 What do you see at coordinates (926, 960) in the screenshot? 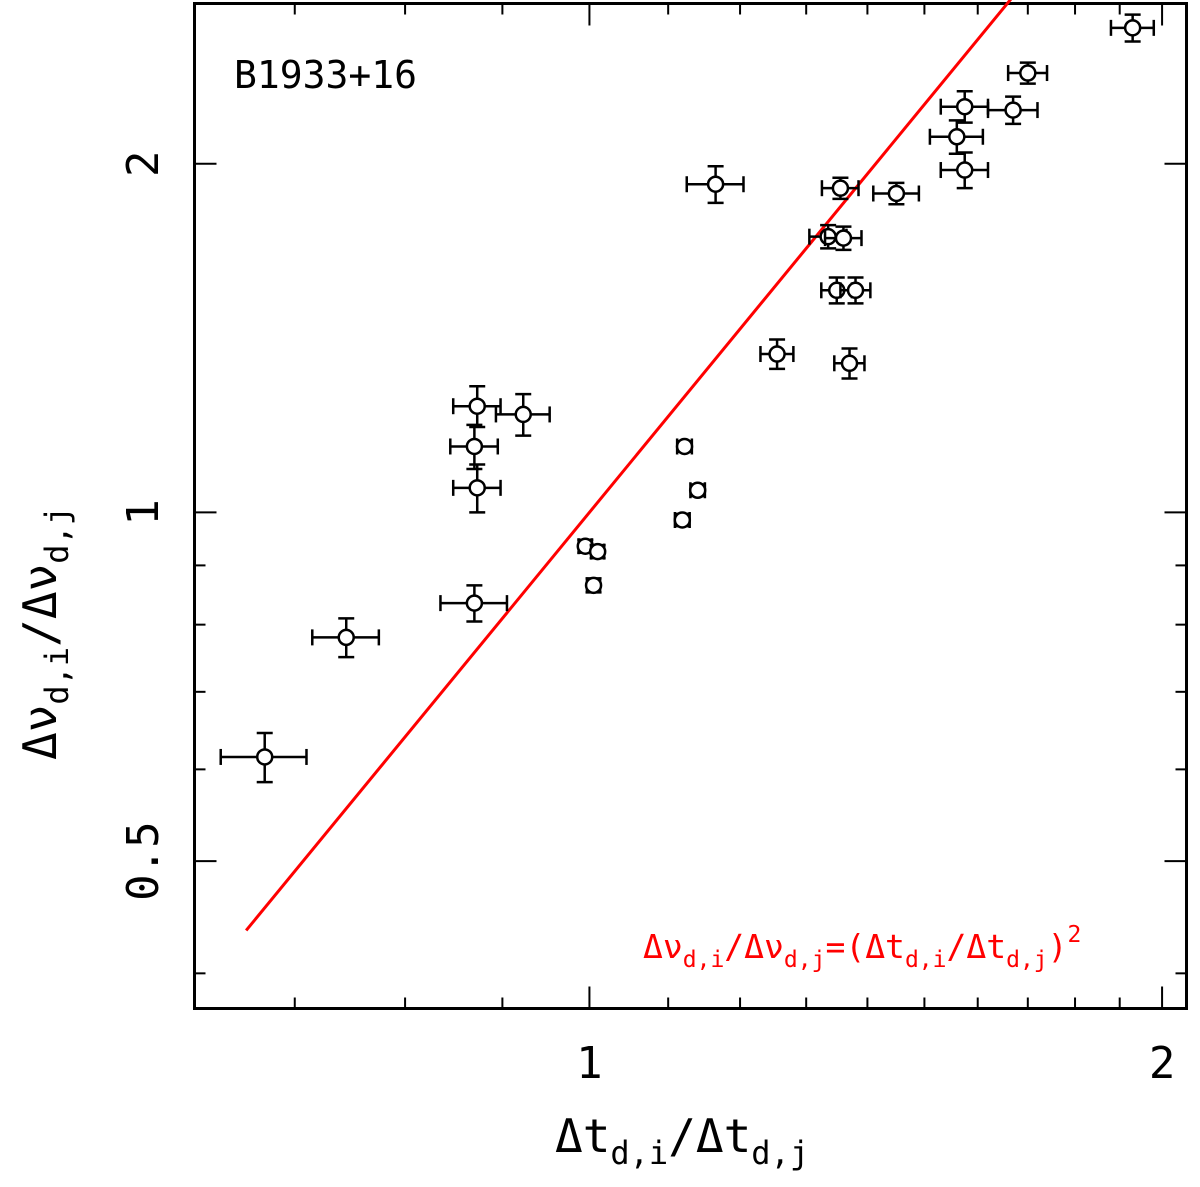
I see `legend-part-5: d,i` at bounding box center [926, 960].